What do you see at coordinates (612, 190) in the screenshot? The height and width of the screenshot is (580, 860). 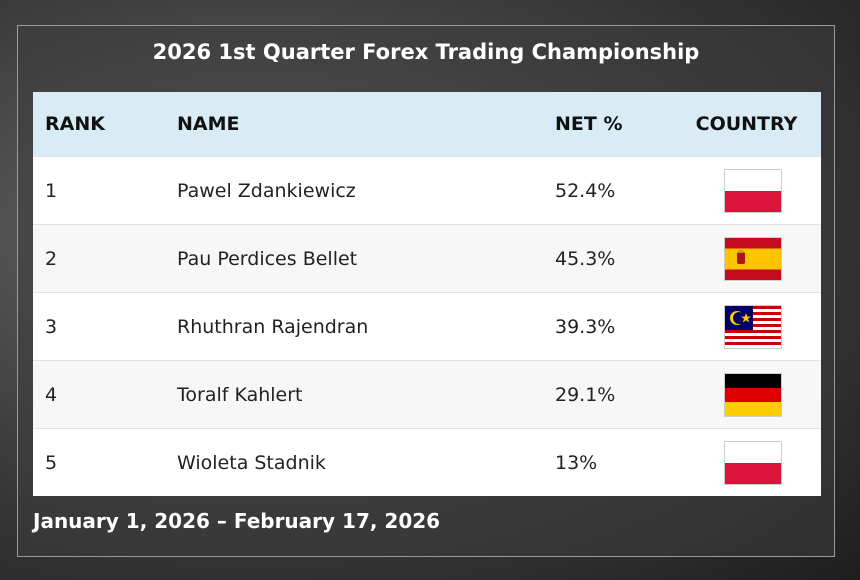 I see `net: 52.4%` at bounding box center [612, 190].